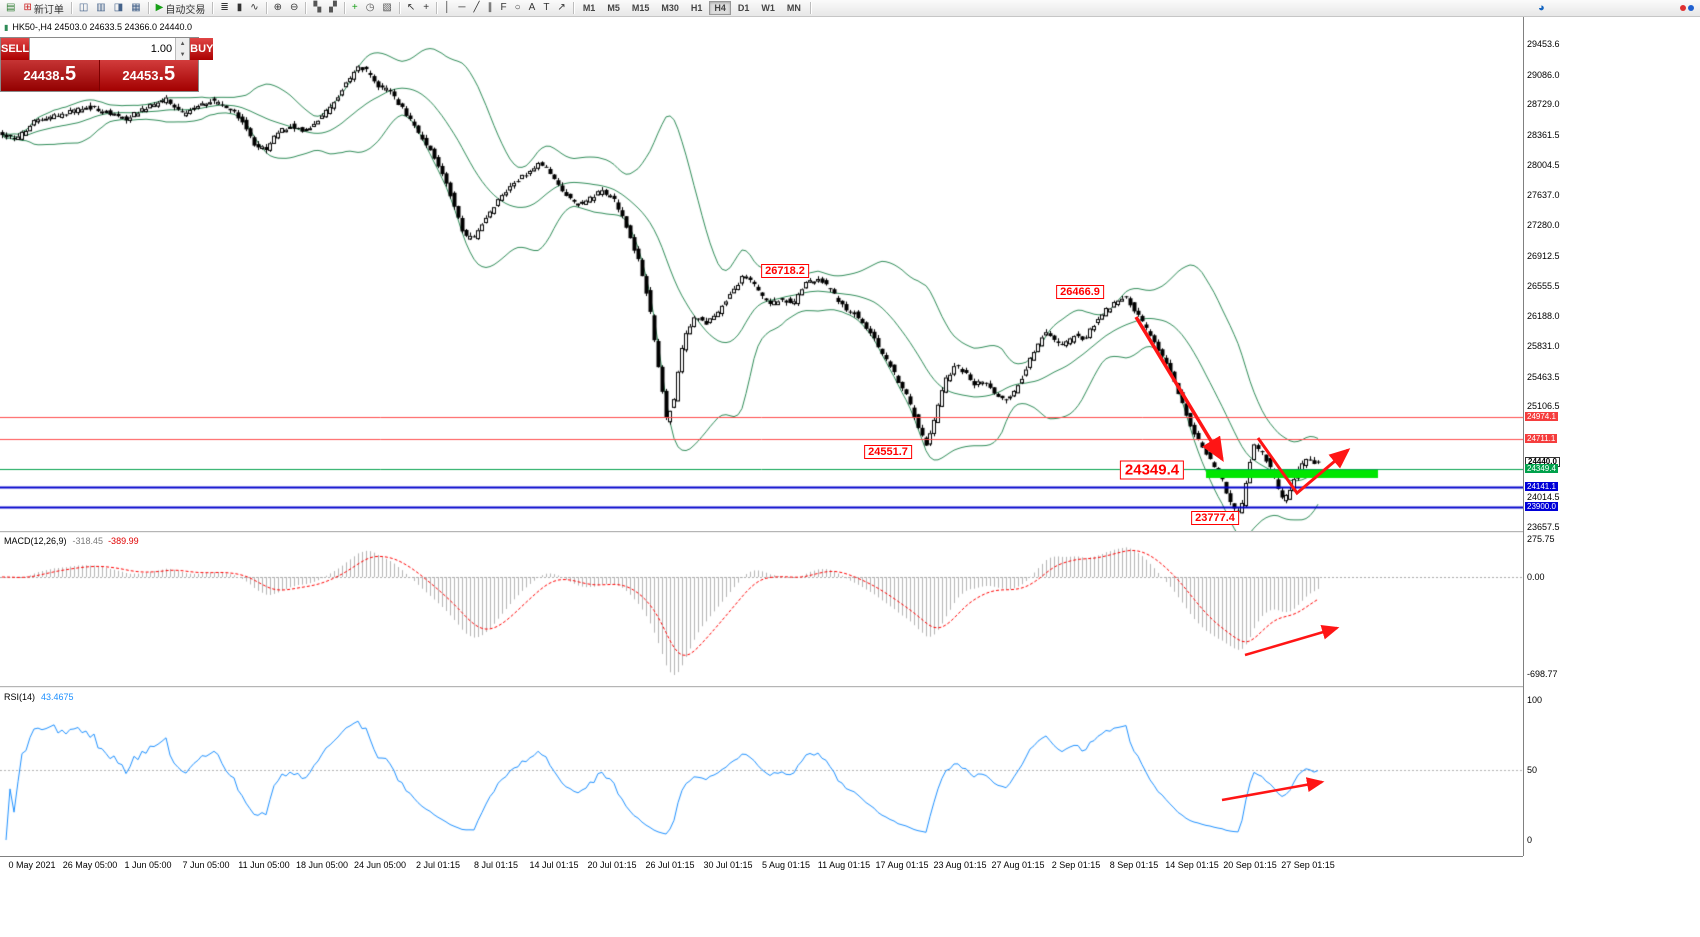 This screenshot has height=937, width=1700. I want to click on macd-signal-value: -389.99, so click(123, 541).